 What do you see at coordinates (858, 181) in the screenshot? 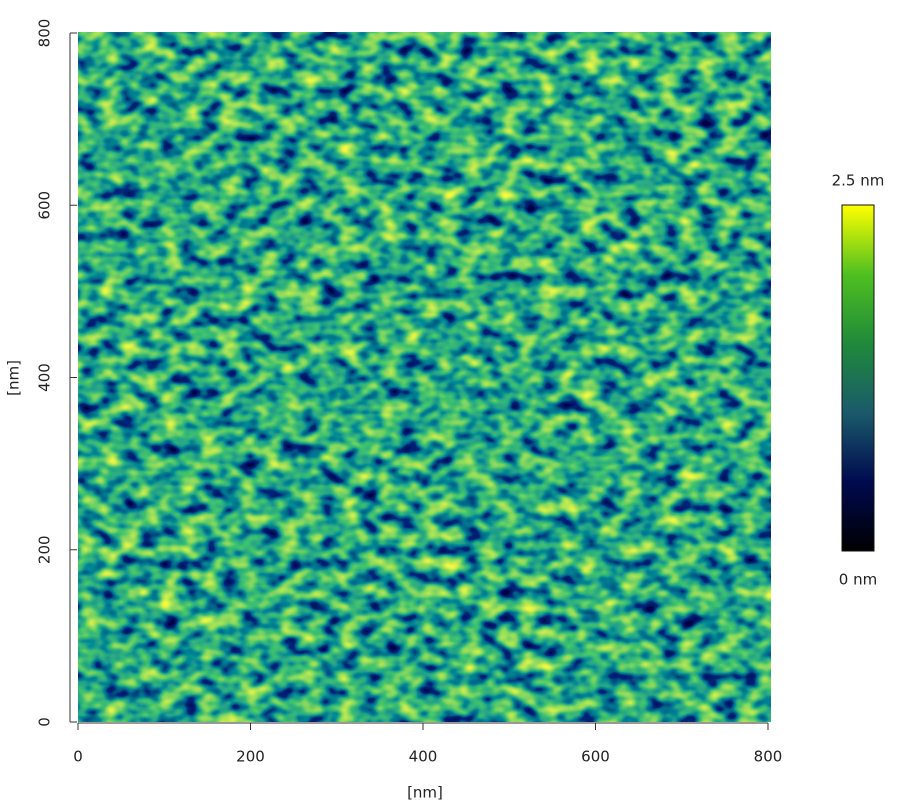
I see `colorbar-label: 2.5 nm` at bounding box center [858, 181].